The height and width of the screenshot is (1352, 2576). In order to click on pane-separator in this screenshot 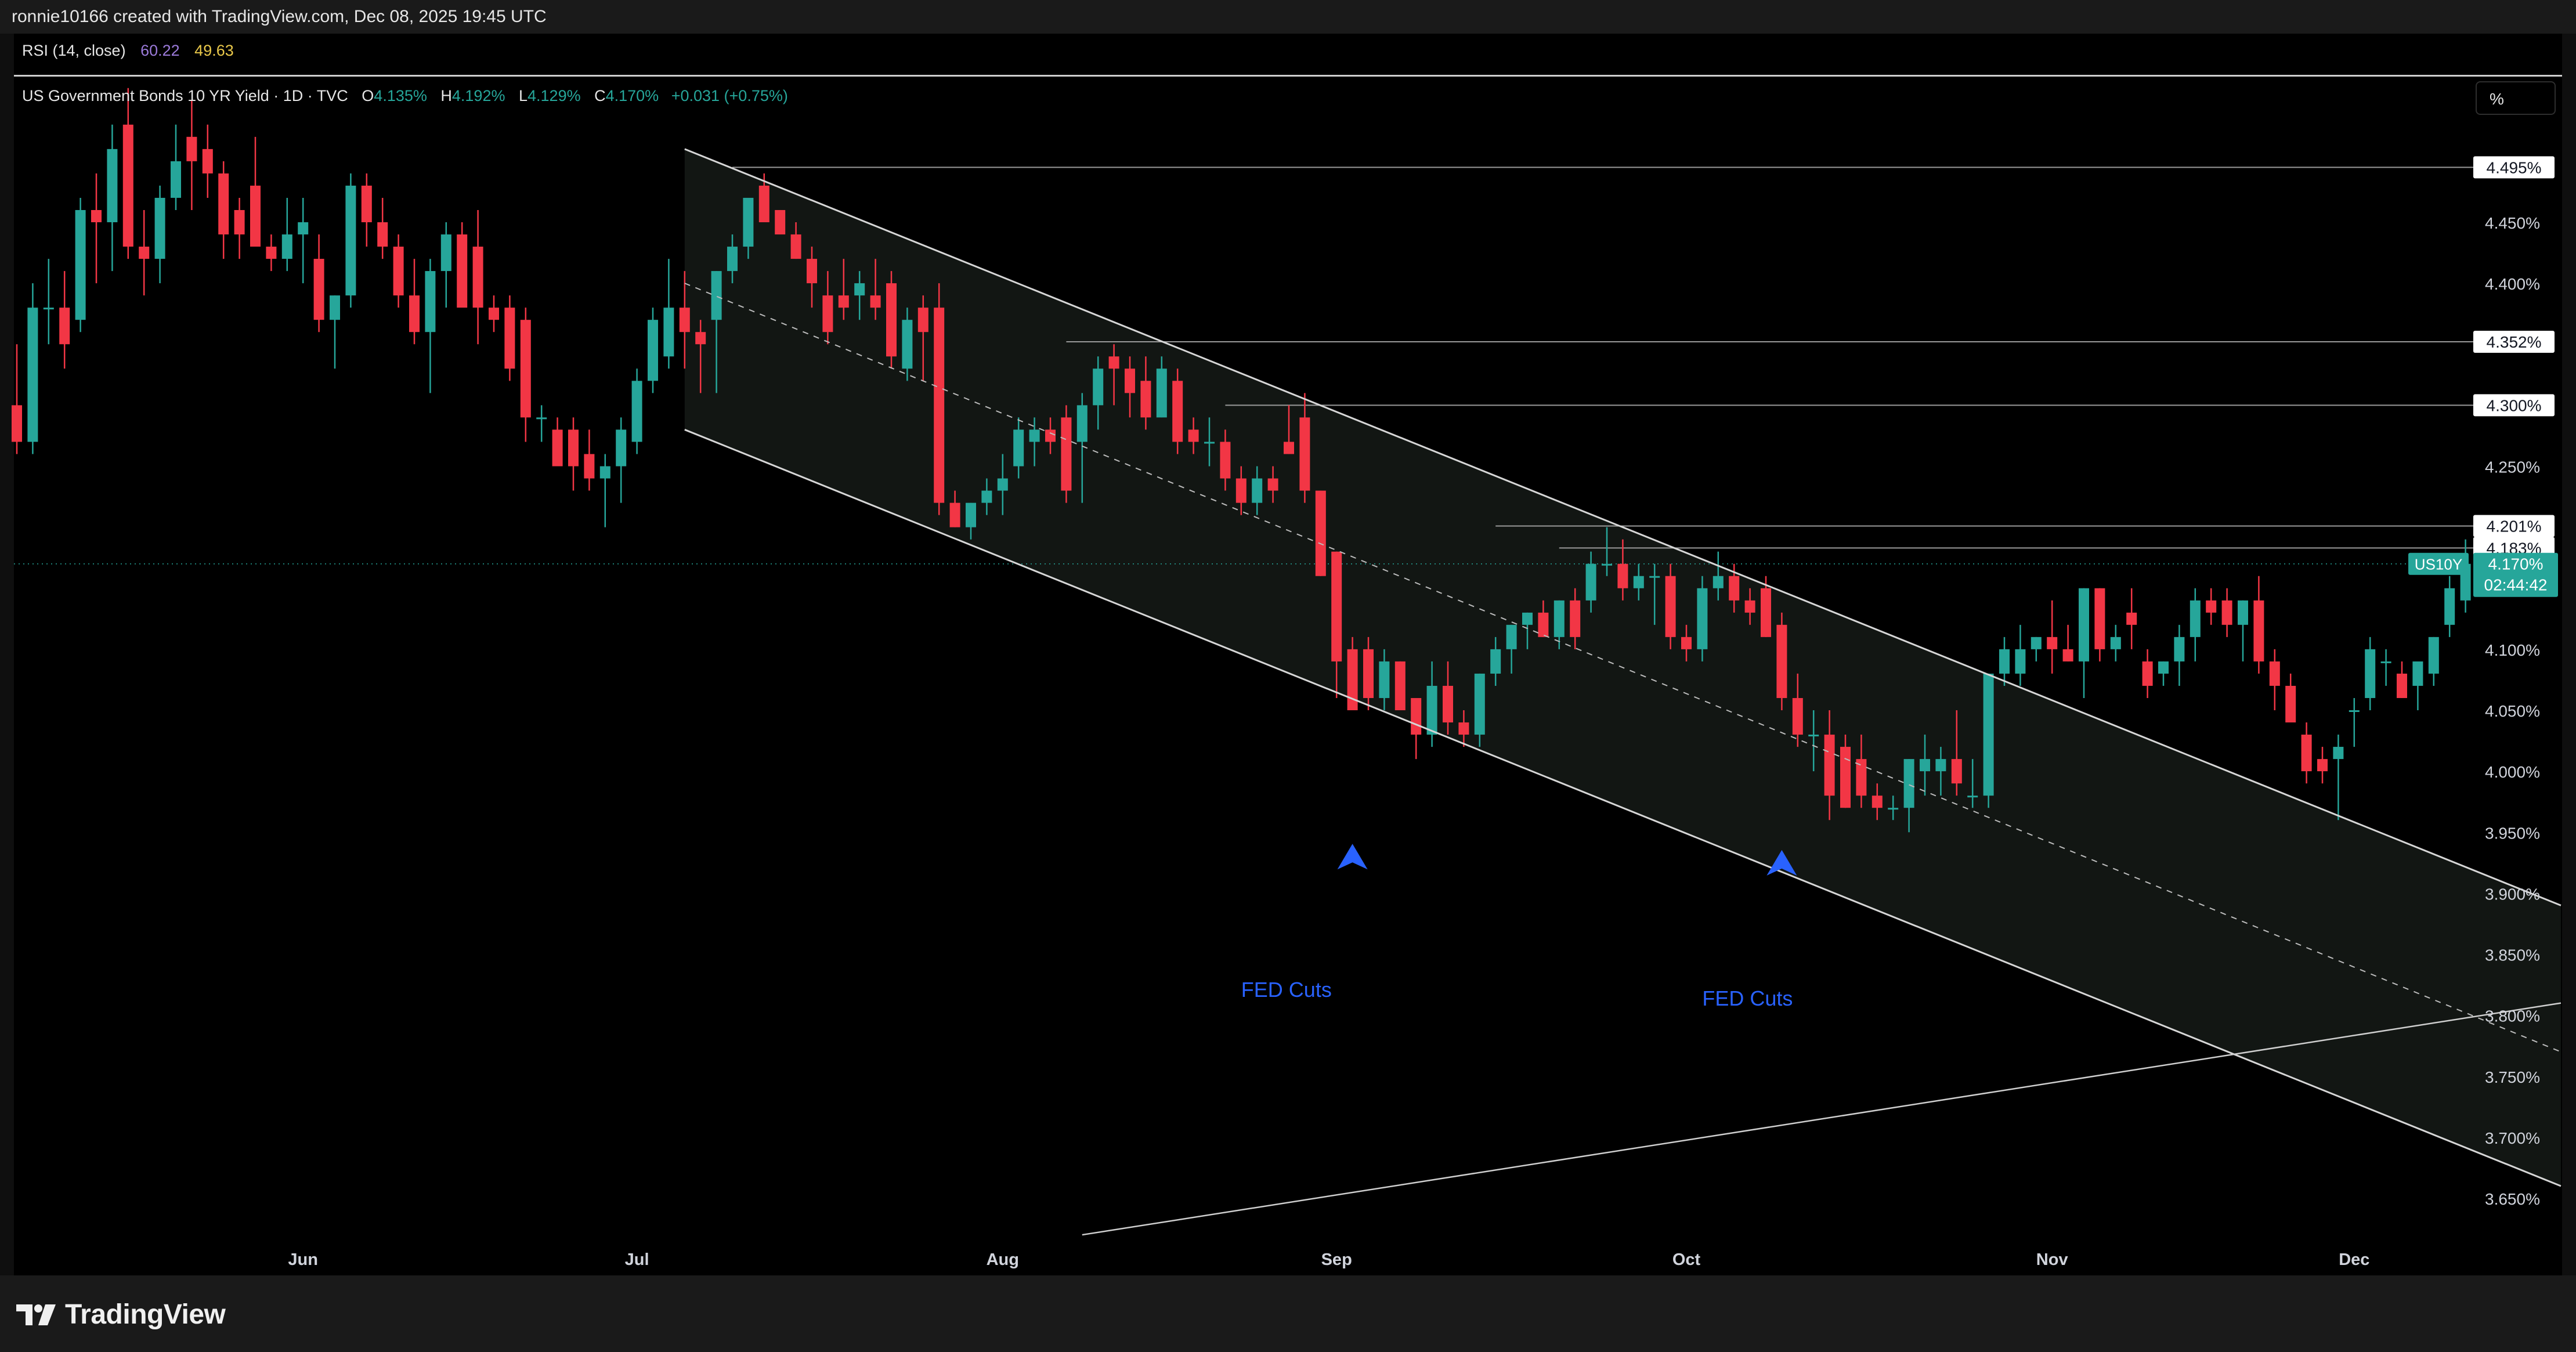, I will do `click(1288, 76)`.